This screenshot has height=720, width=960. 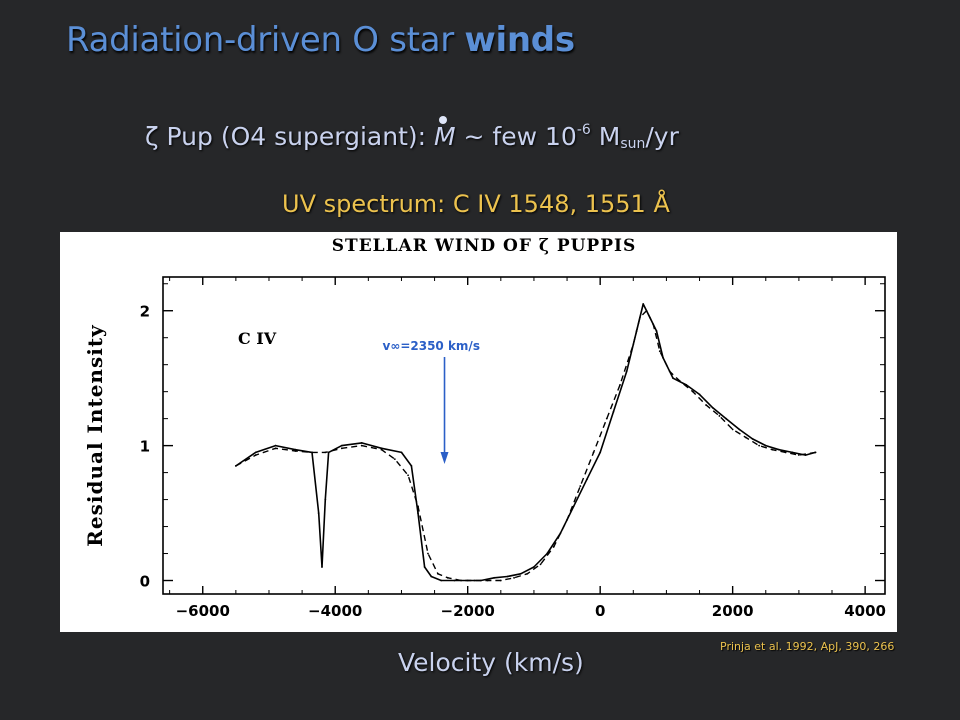 What do you see at coordinates (484, 246) in the screenshot?
I see `chart-title: STELLAR WIND OF ζ PUPPIS` at bounding box center [484, 246].